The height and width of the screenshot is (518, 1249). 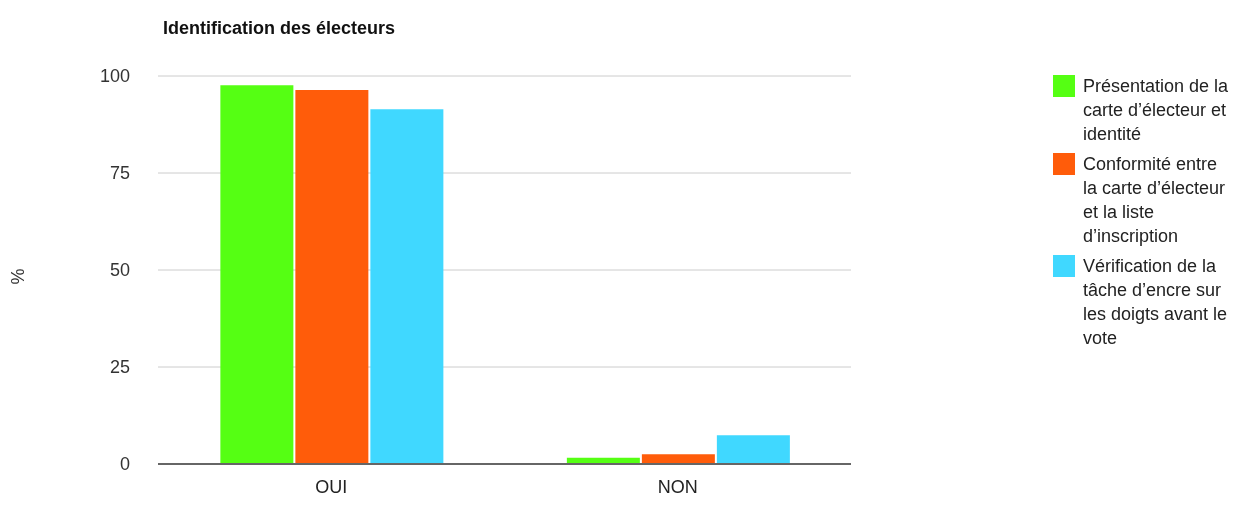 I want to click on x-tick-label: OUI, so click(x=331, y=486).